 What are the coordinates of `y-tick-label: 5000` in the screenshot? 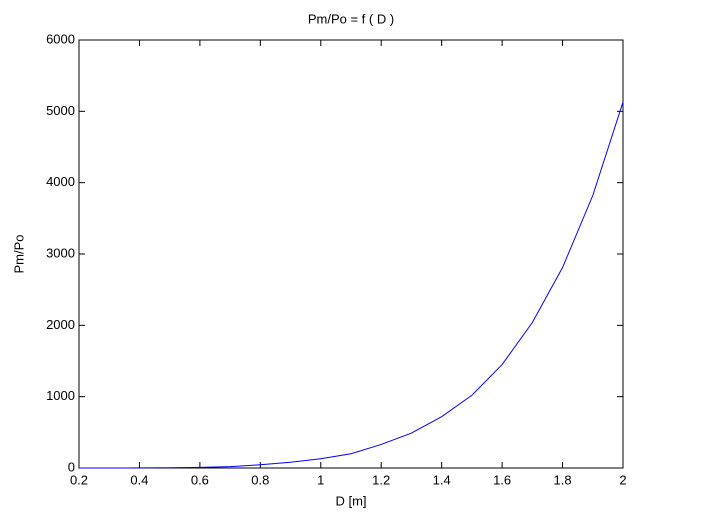 It's located at (60, 110).